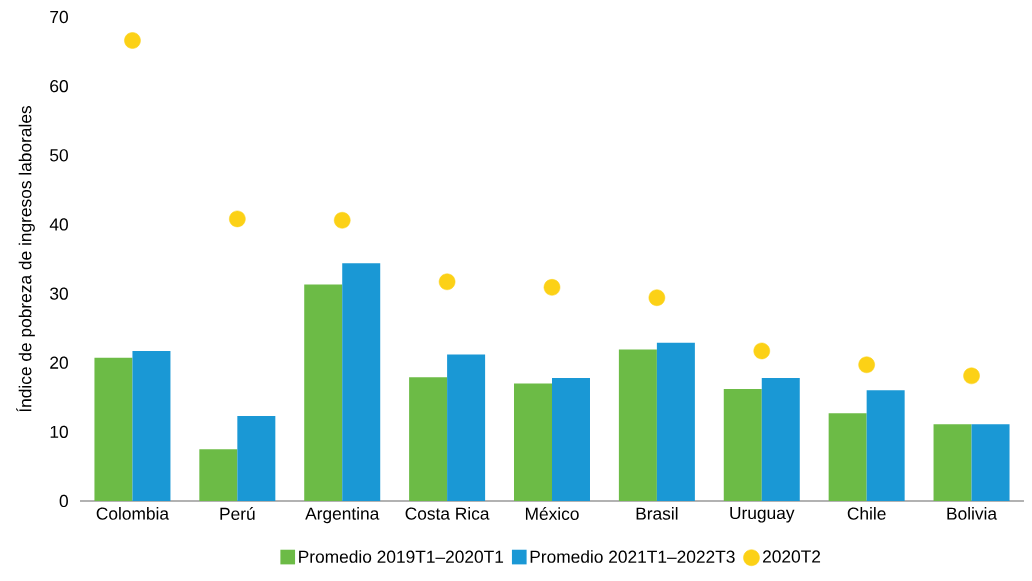 This screenshot has width=1032, height=581. Describe the element at coordinates (59, 86) in the screenshot. I see `y-tick-label: 60` at that location.